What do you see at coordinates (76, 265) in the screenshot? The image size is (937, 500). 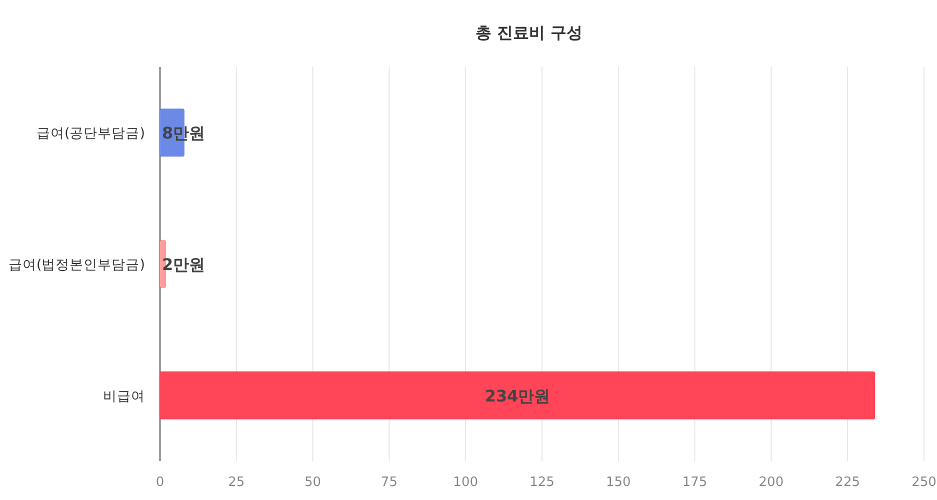 I see `y-tick-label: 급여(법정본인부담금)` at bounding box center [76, 265].